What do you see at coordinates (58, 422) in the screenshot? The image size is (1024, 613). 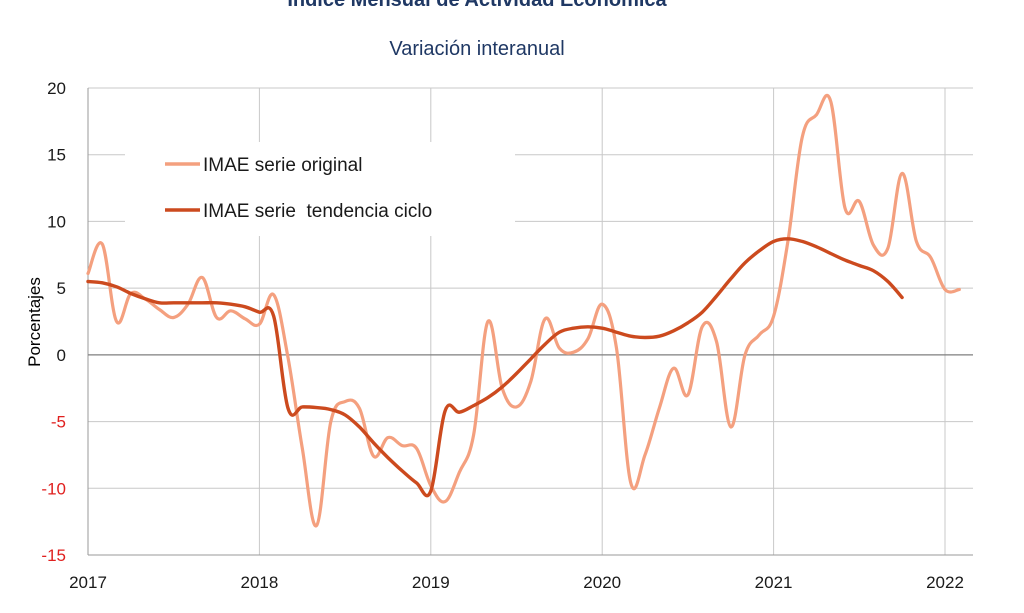 I see `y-tick-label: -5` at bounding box center [58, 422].